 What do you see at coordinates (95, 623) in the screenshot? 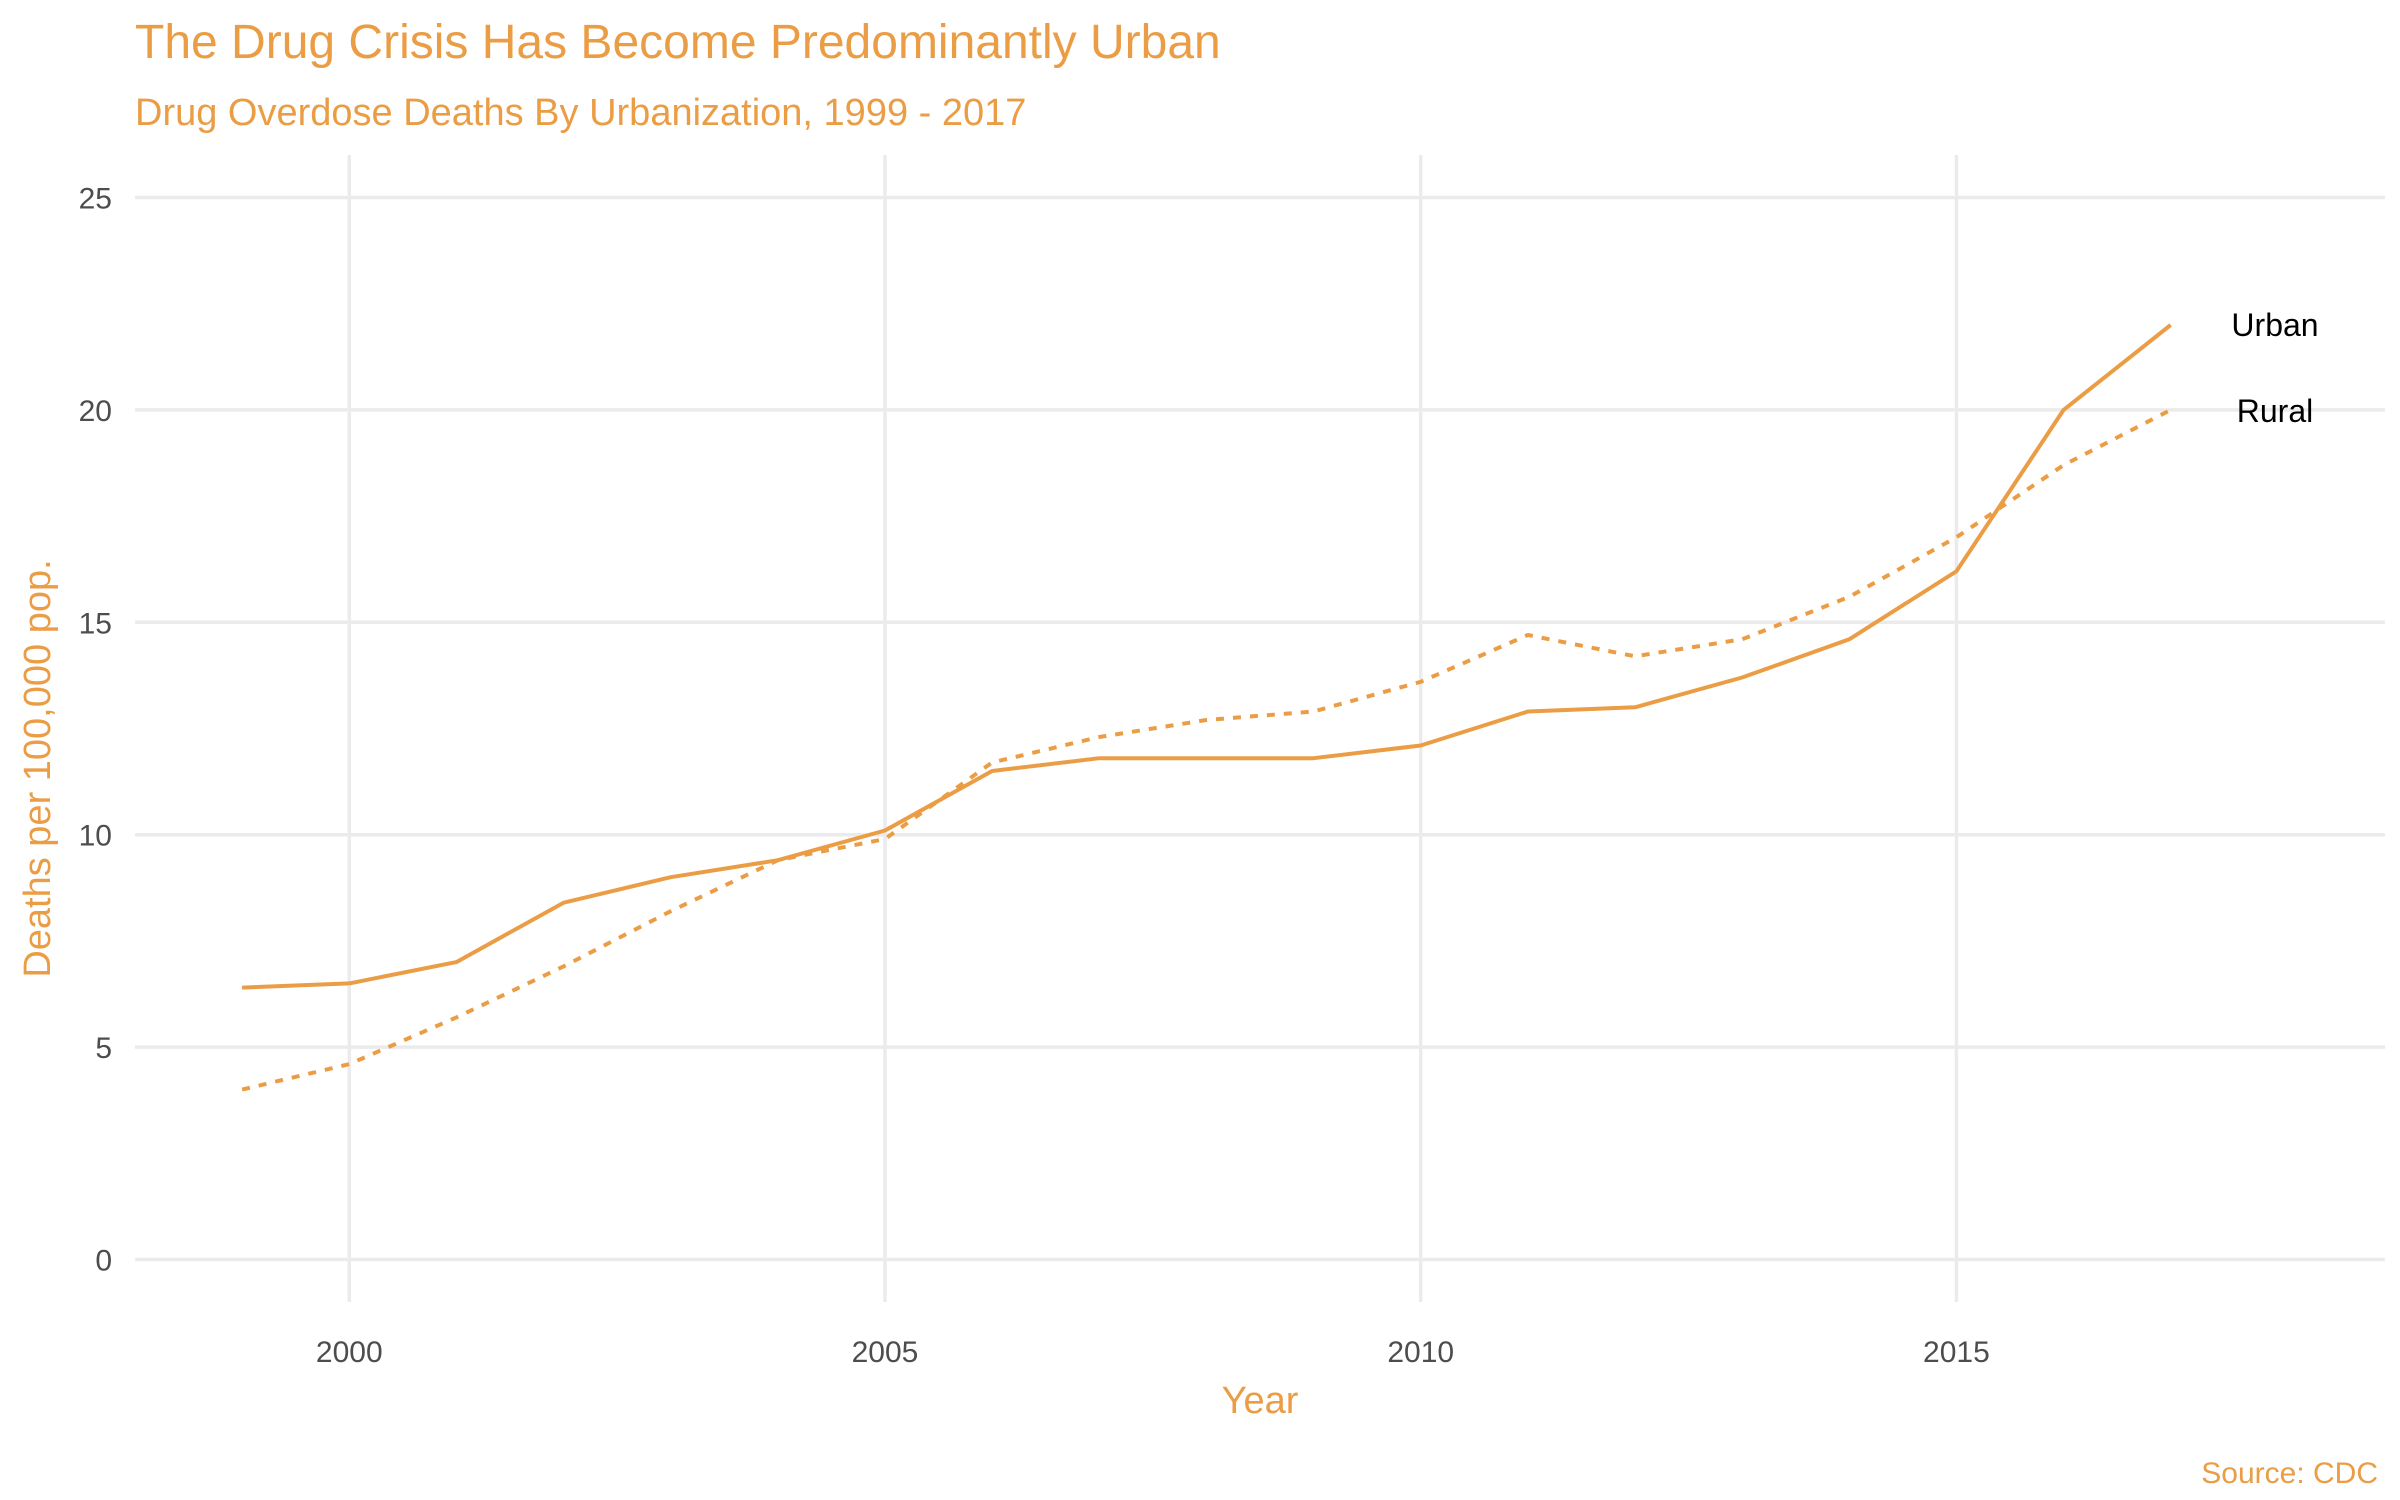
I see `y-tick-label: 15` at bounding box center [95, 623].